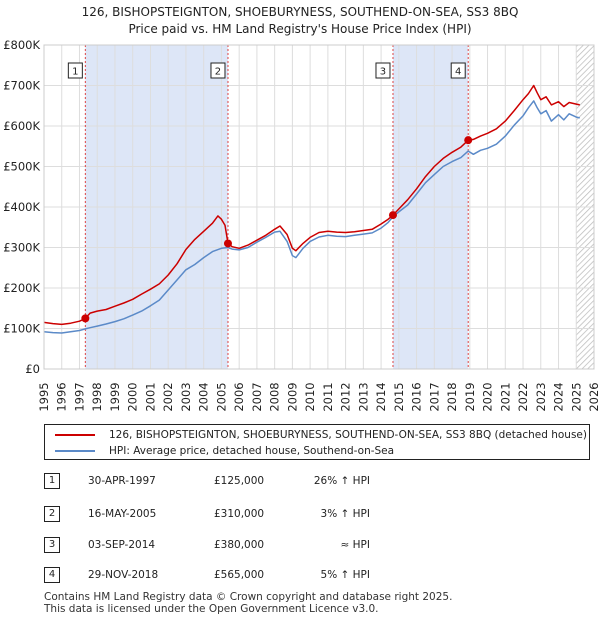 The image size is (600, 620). I want to click on y-tick-label: £400K, so click(21, 207).